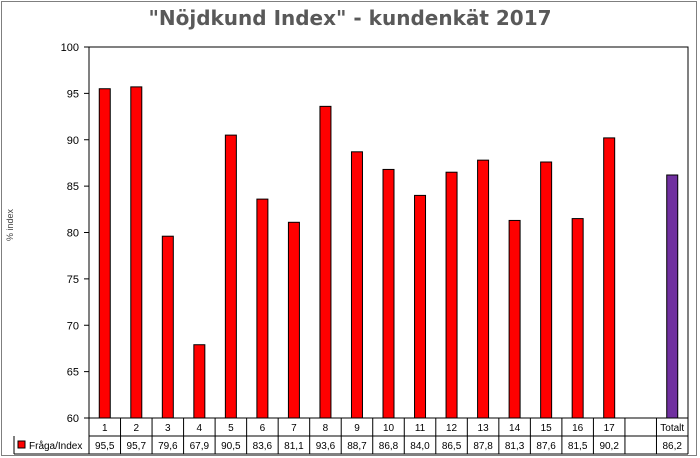  Describe the element at coordinates (73, 187) in the screenshot. I see `y-tick-label: 85` at that location.